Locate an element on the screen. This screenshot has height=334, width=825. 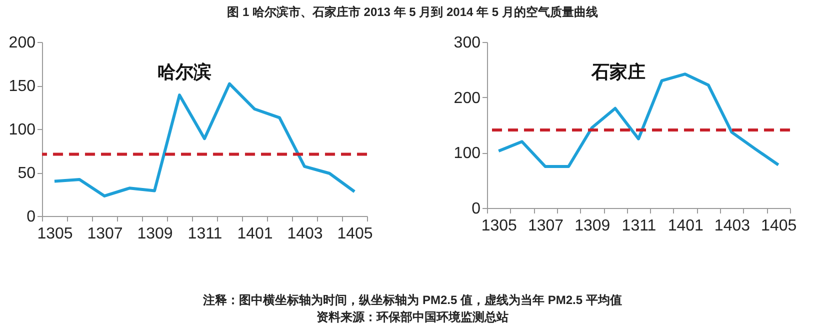
y-tick-label: 150 is located at coordinates (22, 86).